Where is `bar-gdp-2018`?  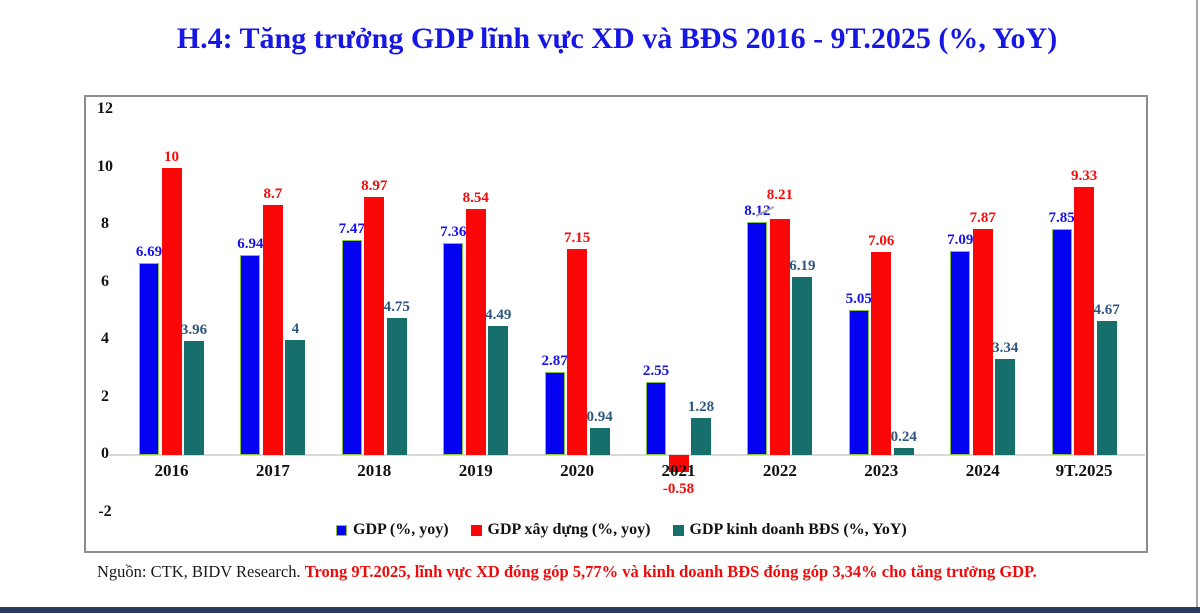 bar-gdp-2018 is located at coordinates (351, 347).